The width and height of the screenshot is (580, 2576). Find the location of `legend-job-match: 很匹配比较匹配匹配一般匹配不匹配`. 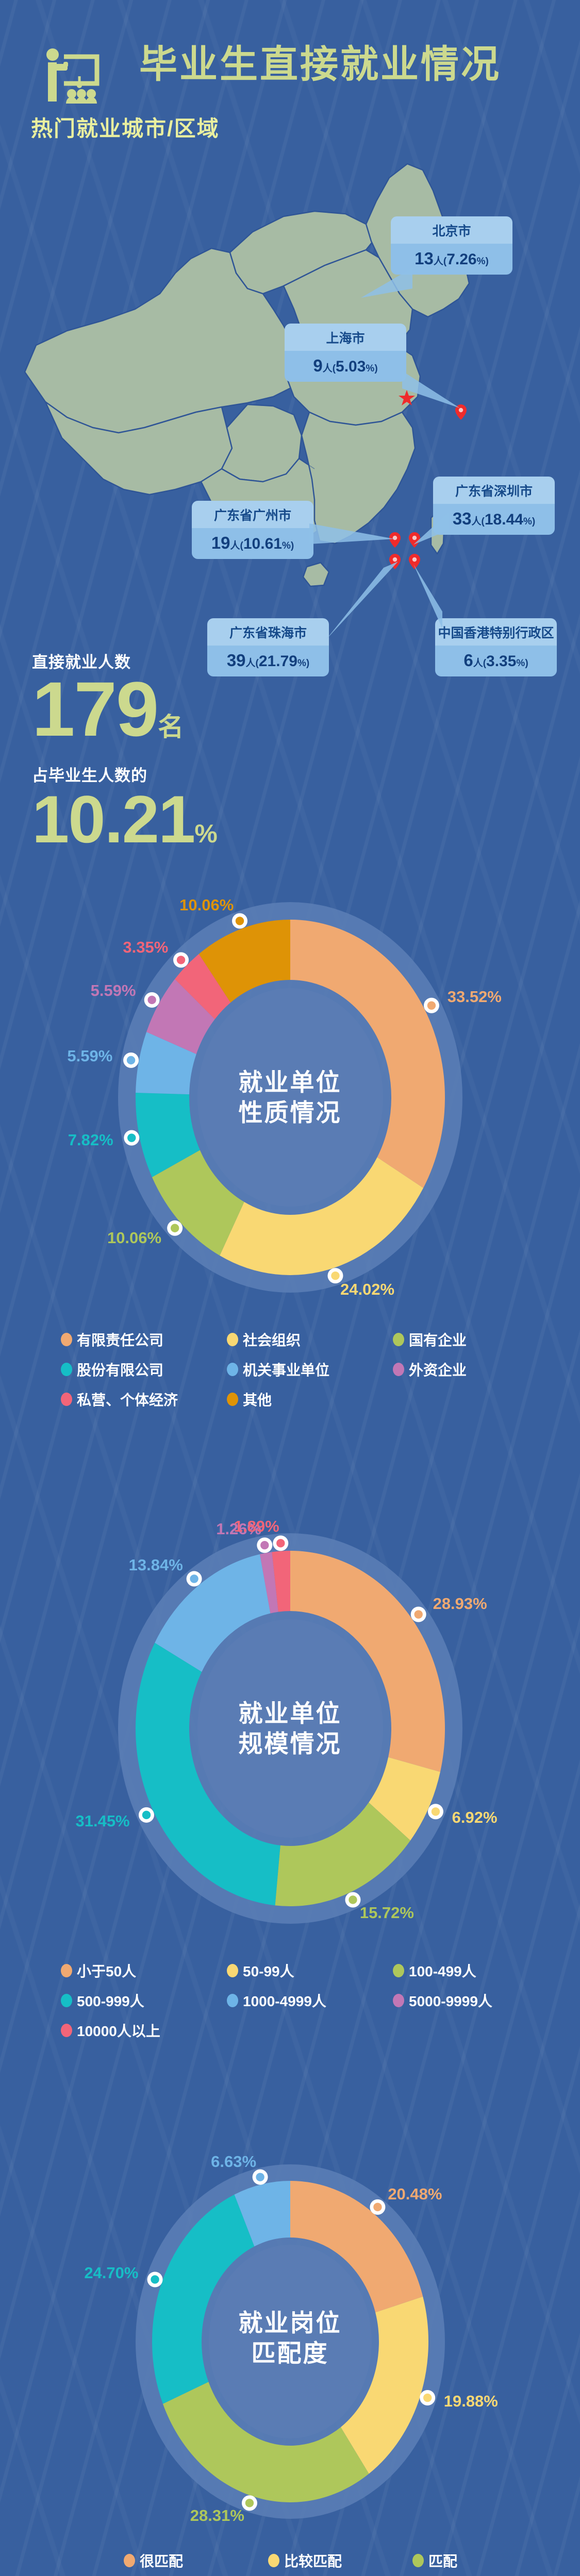

legend-job-match: 很匹配比较匹配匹配一般匹配不匹配 is located at coordinates (290, 2563).